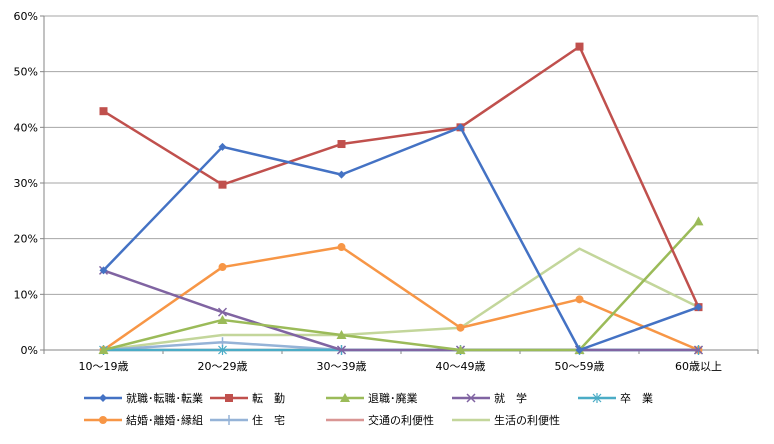  Describe the element at coordinates (26, 16) in the screenshot. I see `y-tick-label: 60%` at that location.